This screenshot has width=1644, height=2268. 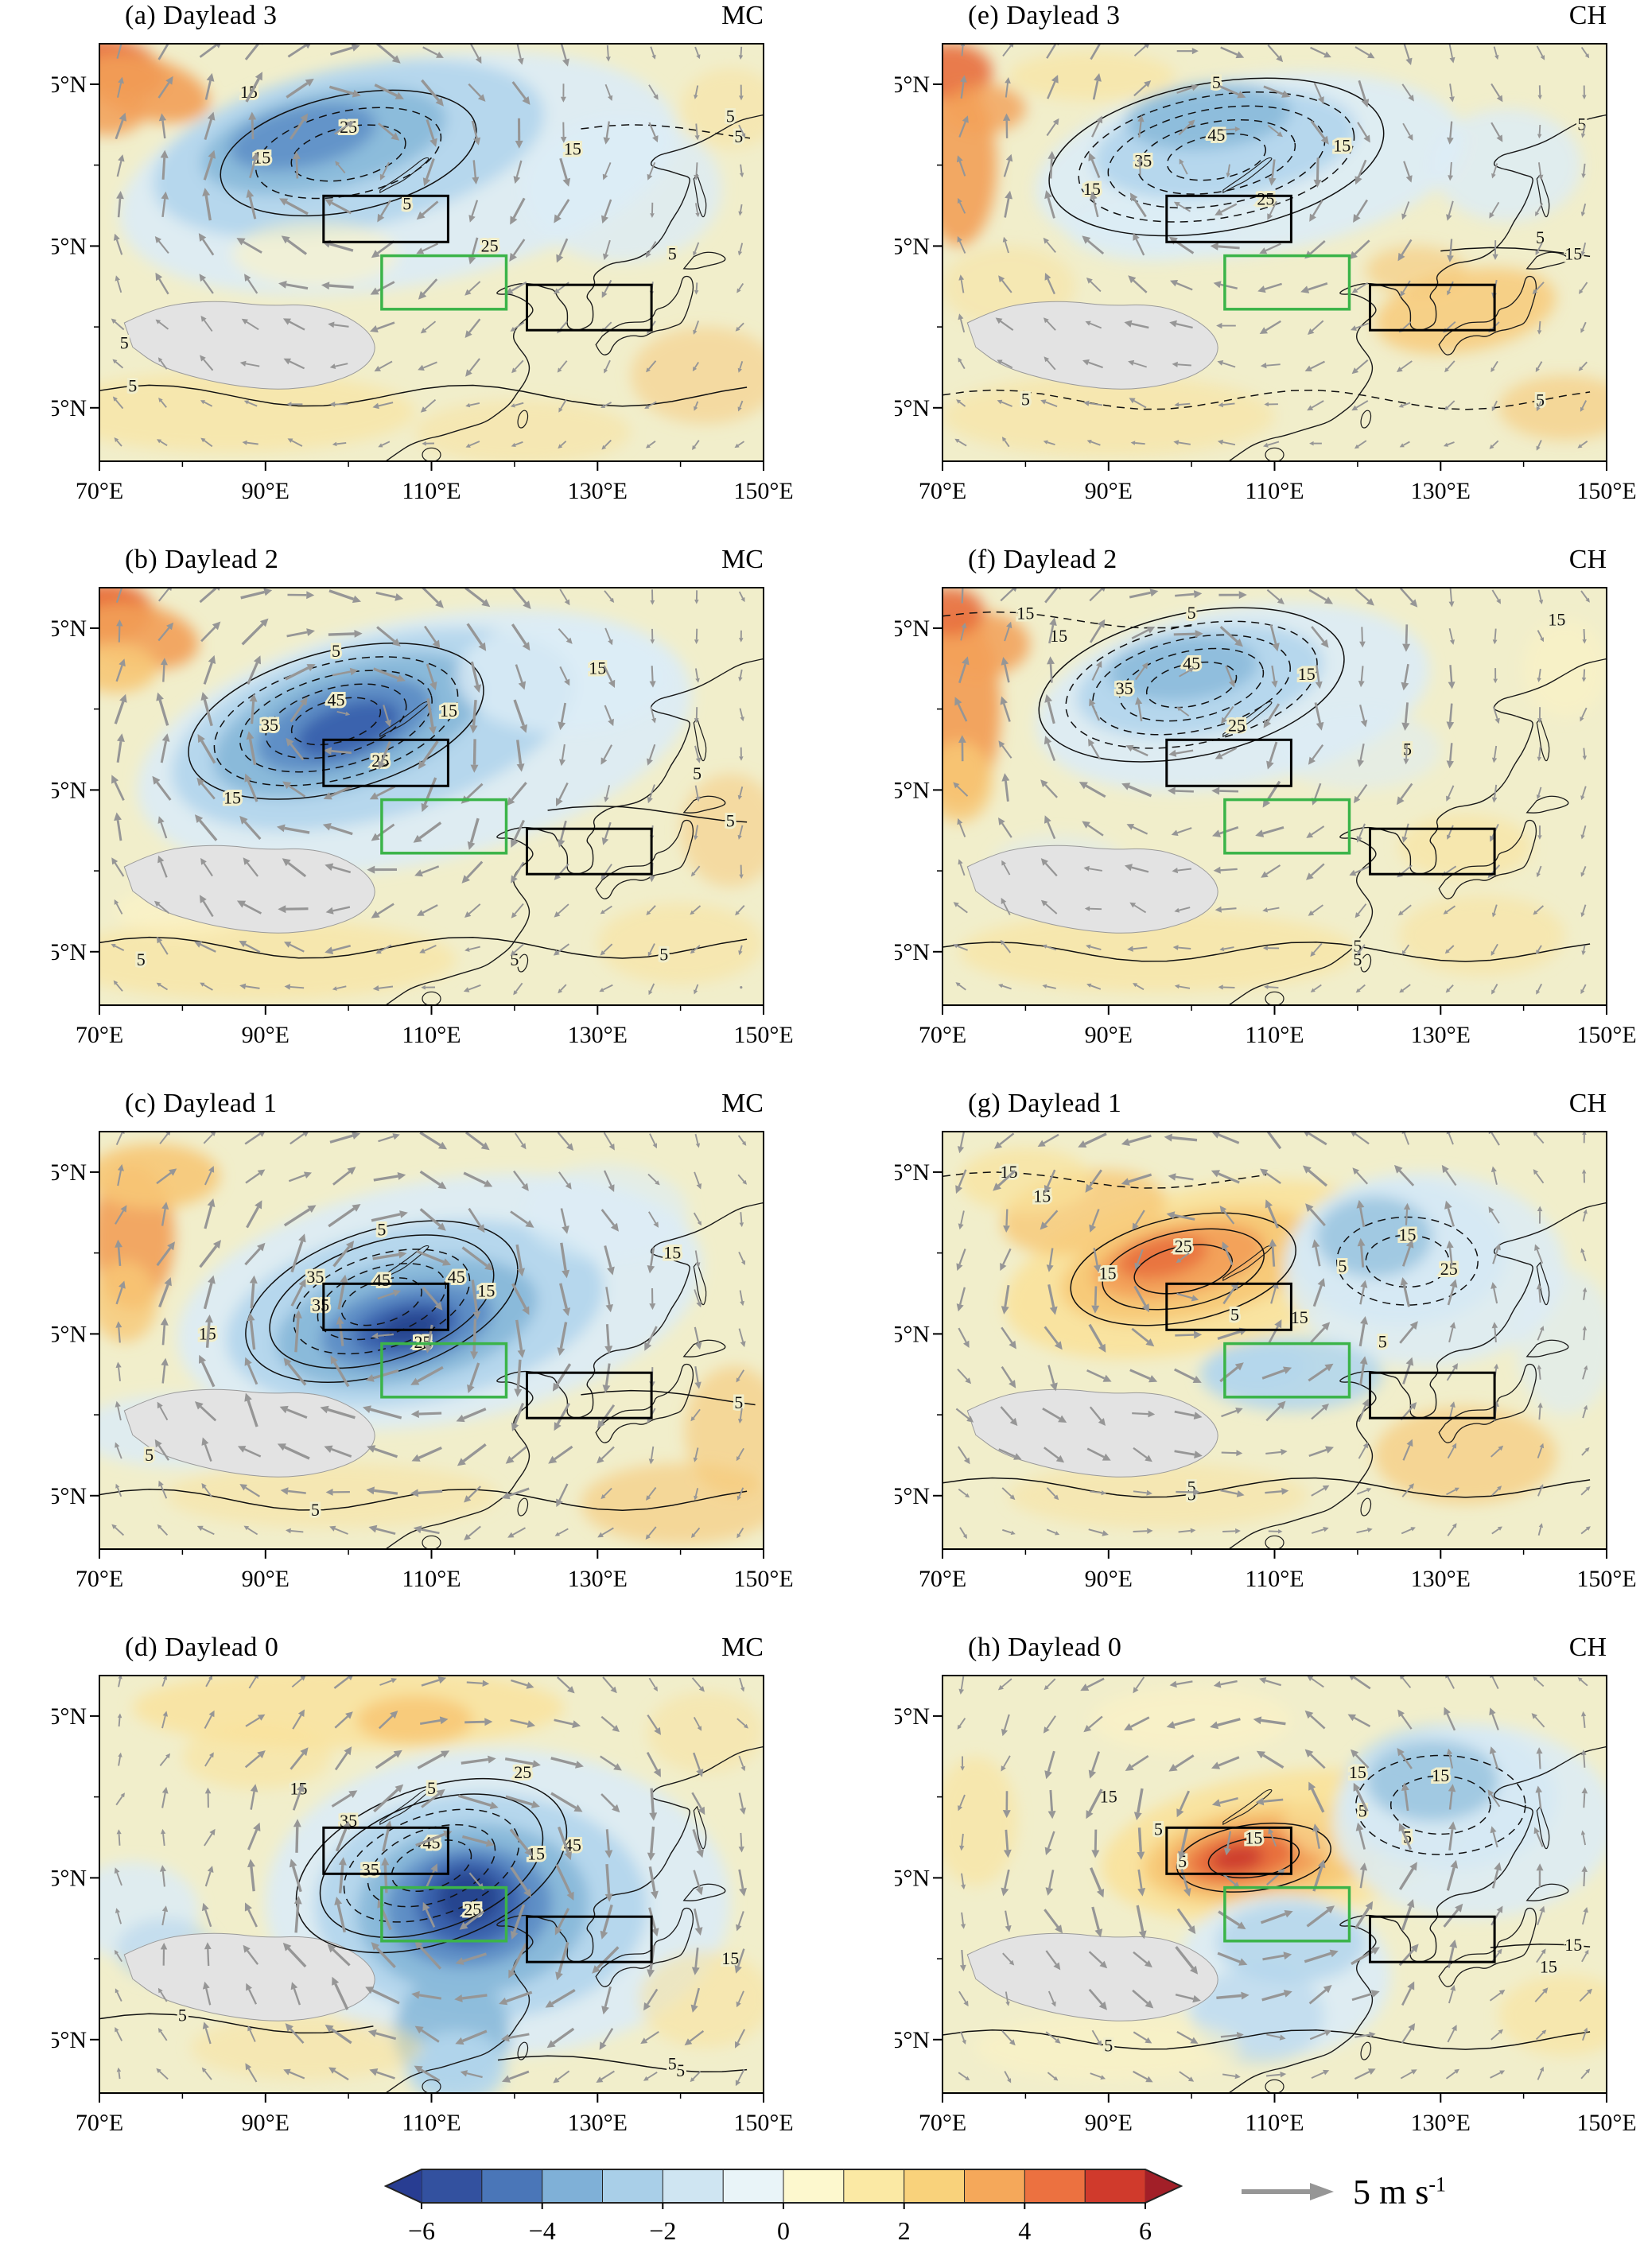 What do you see at coordinates (680, 943) in the screenshot?
I see `shading-blob` at bounding box center [680, 943].